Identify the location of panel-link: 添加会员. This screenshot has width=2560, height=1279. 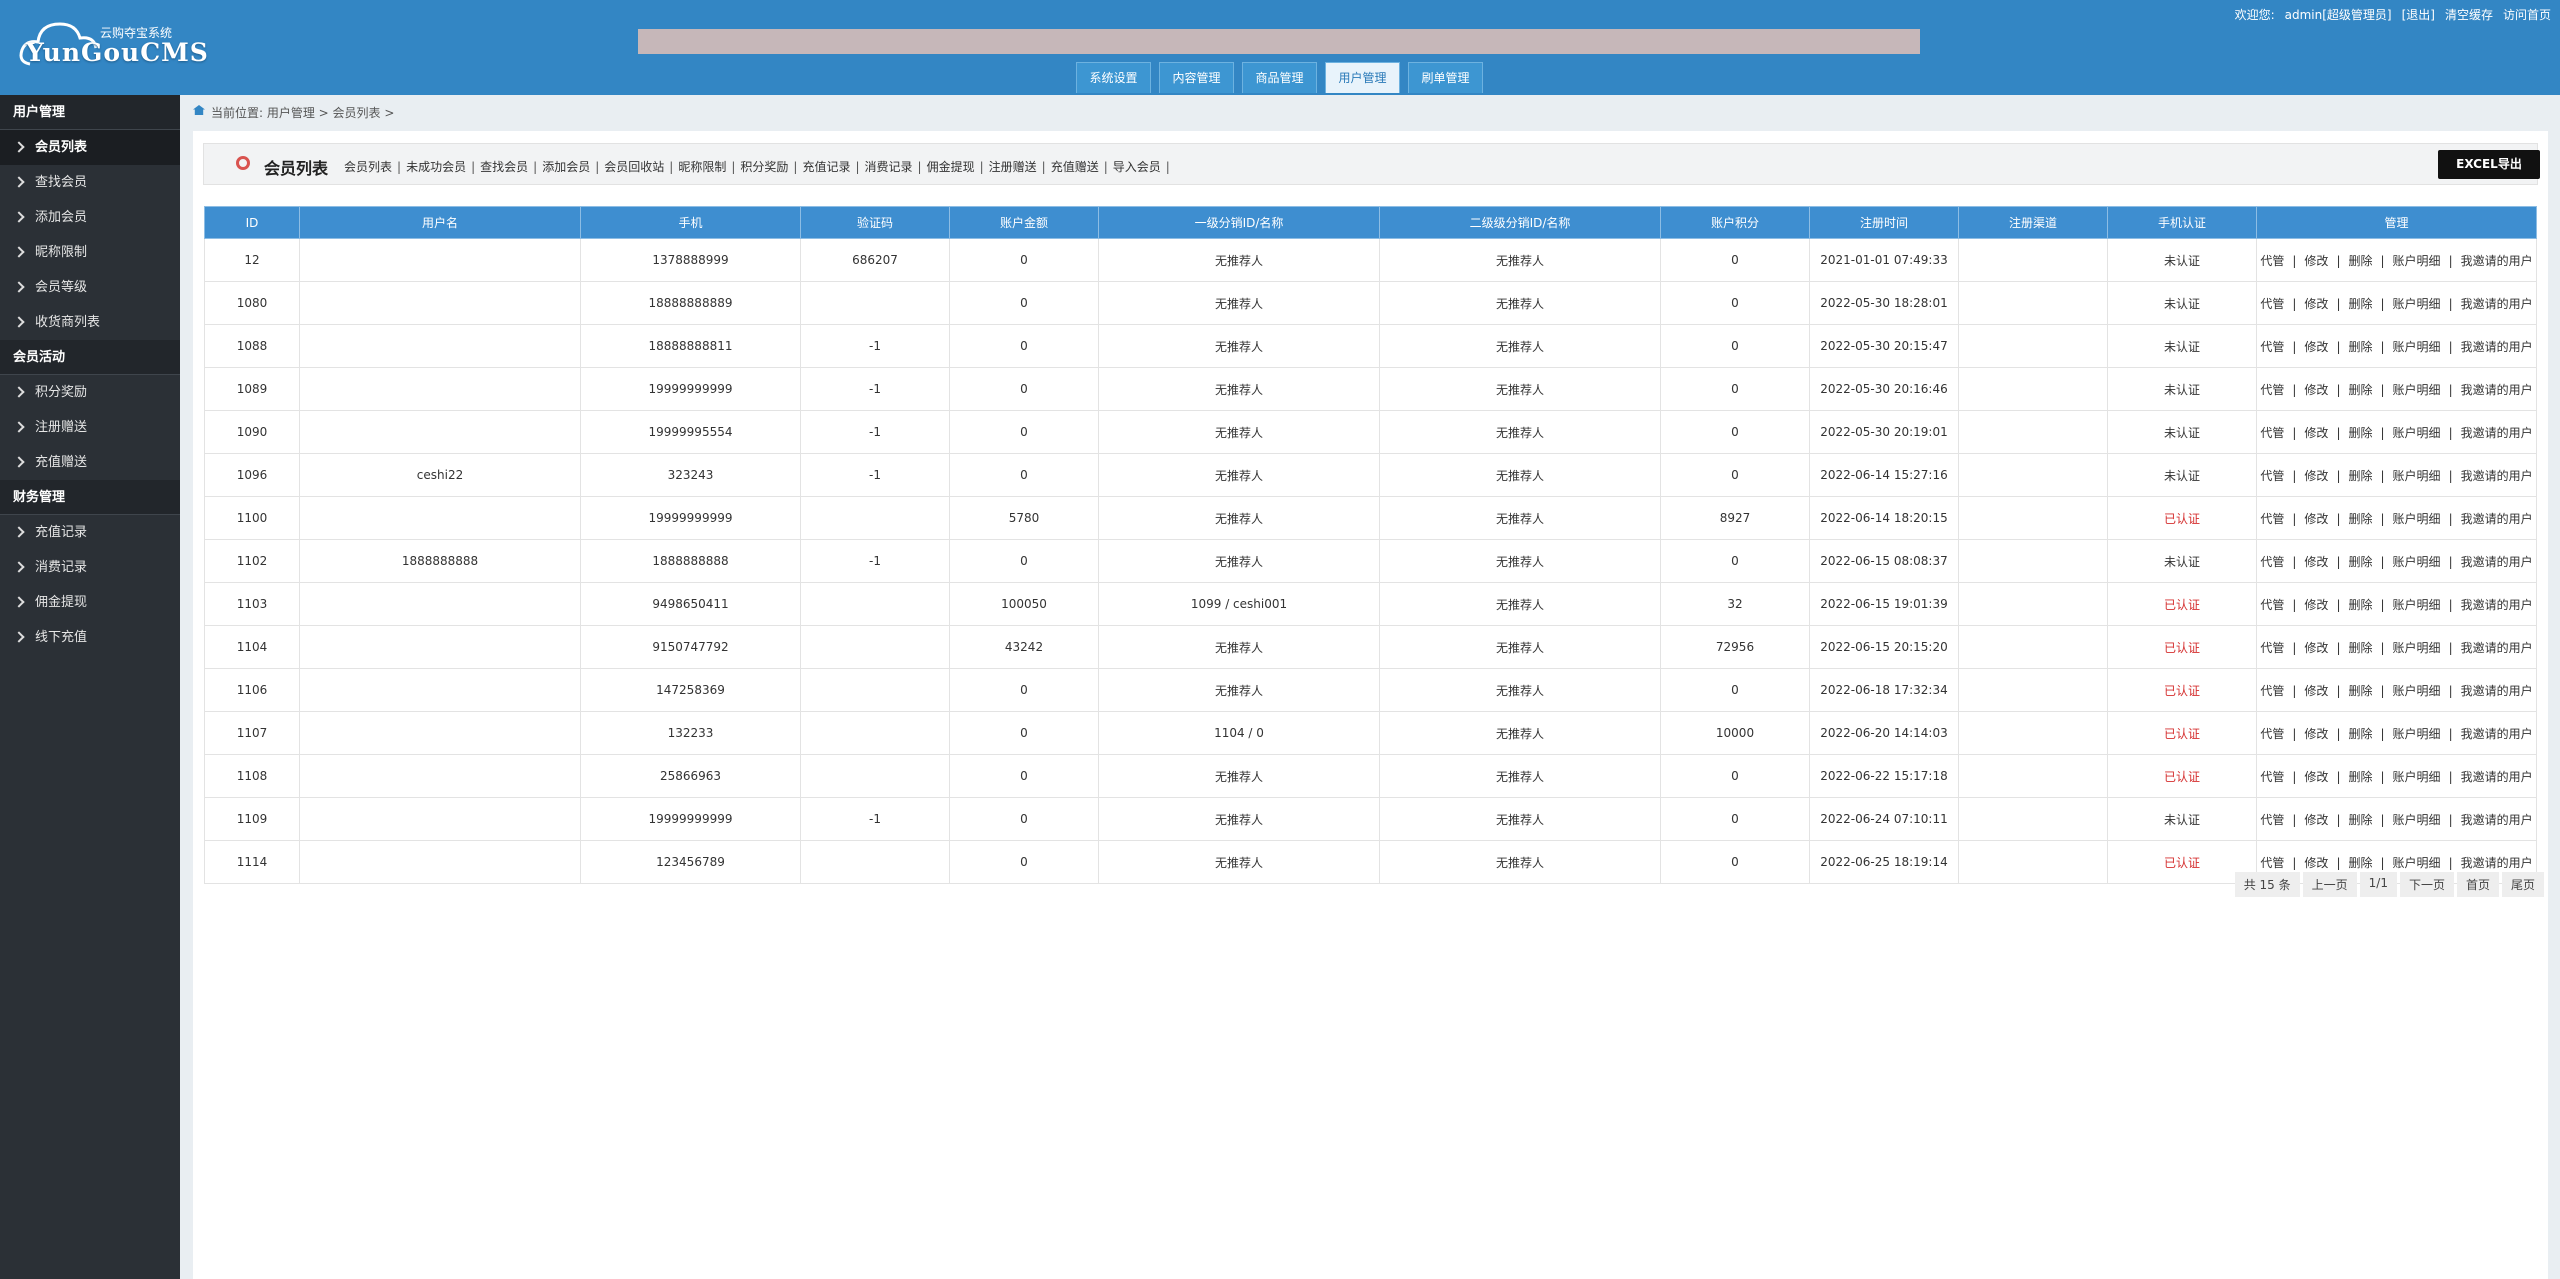
(573, 166).